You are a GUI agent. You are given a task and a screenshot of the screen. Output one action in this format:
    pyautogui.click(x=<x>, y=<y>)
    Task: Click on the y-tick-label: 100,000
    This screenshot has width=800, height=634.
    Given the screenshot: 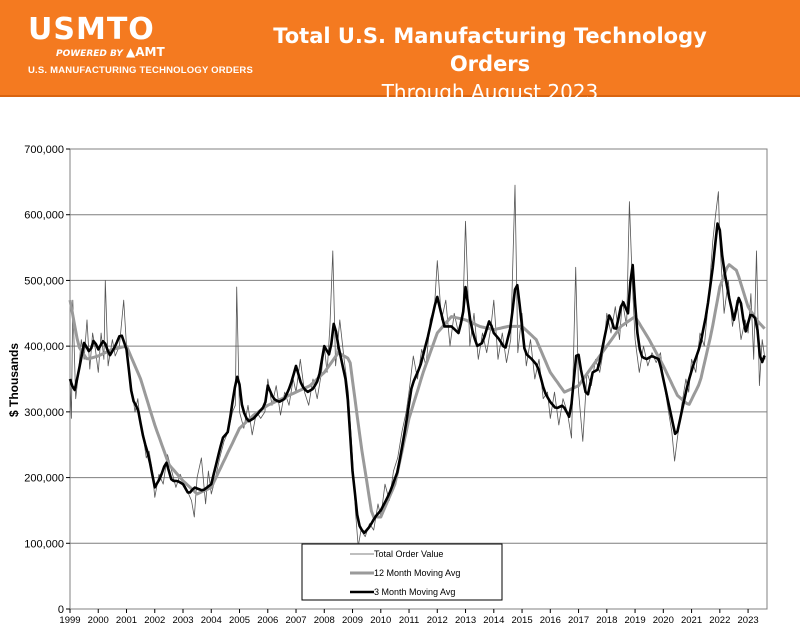 What is the action you would take?
    pyautogui.click(x=44, y=544)
    